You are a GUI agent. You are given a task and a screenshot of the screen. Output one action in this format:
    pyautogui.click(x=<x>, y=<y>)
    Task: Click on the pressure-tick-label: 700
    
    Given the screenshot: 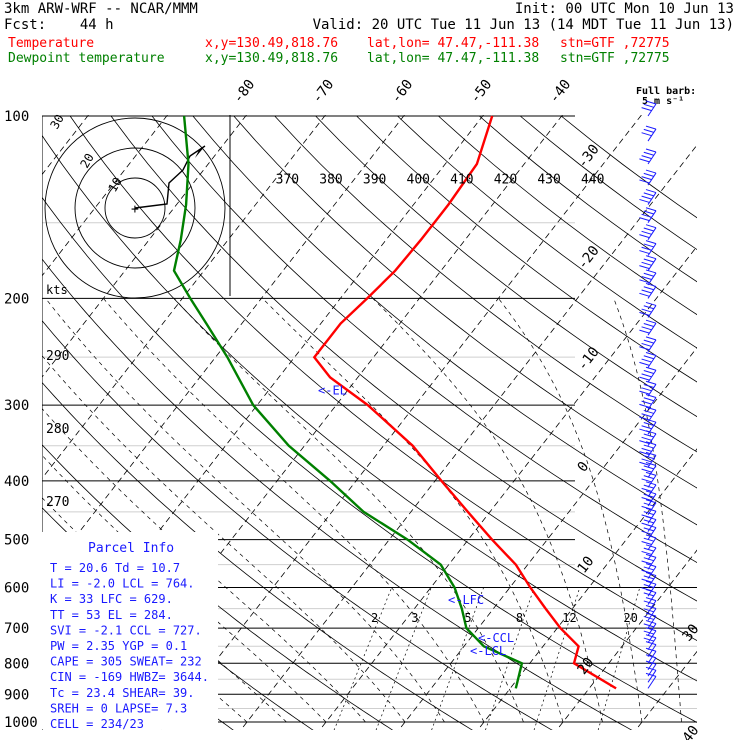 What is the action you would take?
    pyautogui.click(x=16, y=629)
    